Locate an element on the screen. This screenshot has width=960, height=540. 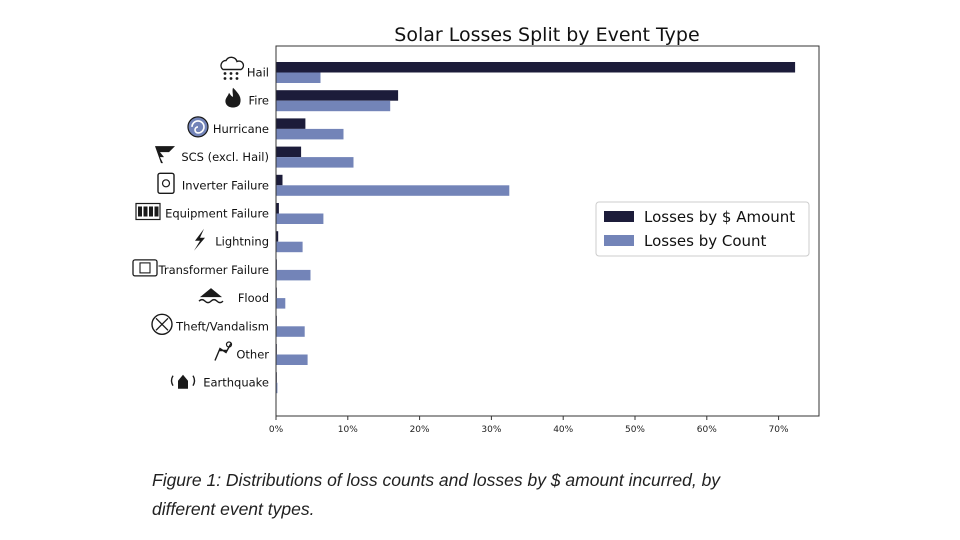
legend-swatch-count is located at coordinates (619, 240).